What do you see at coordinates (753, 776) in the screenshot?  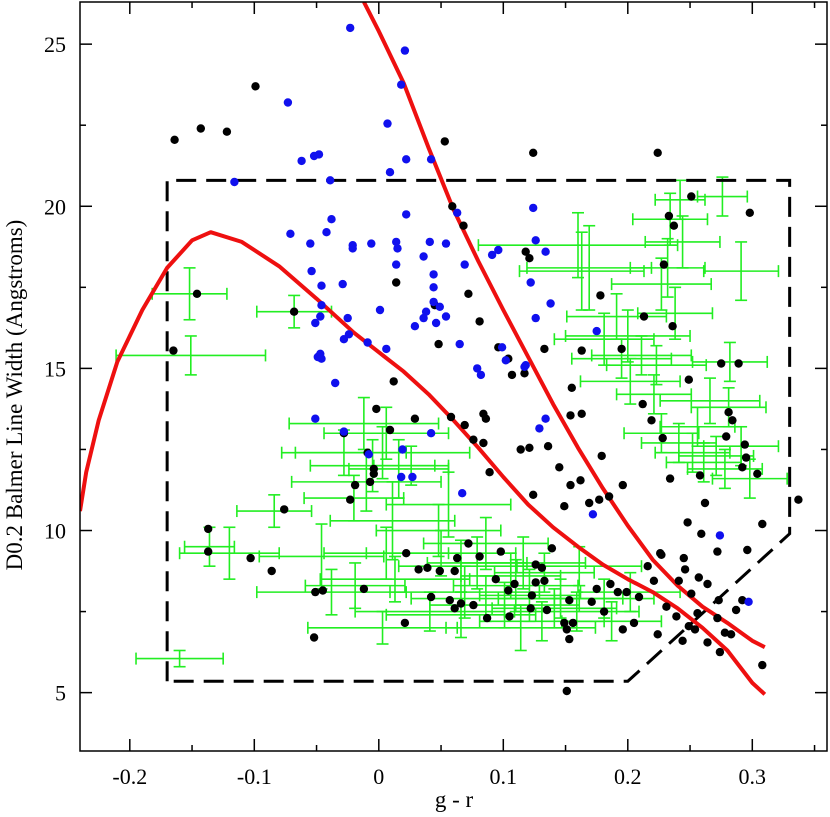 I see `x-tick-label: 0.3` at bounding box center [753, 776].